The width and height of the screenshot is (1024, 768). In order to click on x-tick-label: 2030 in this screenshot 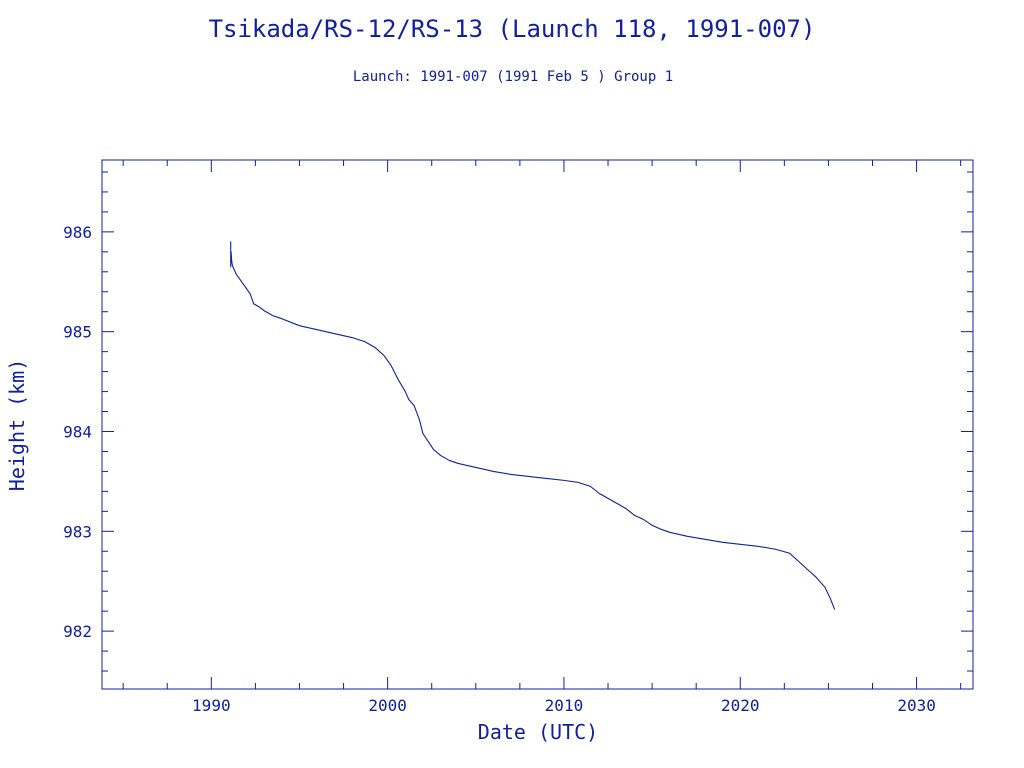, I will do `click(916, 705)`.